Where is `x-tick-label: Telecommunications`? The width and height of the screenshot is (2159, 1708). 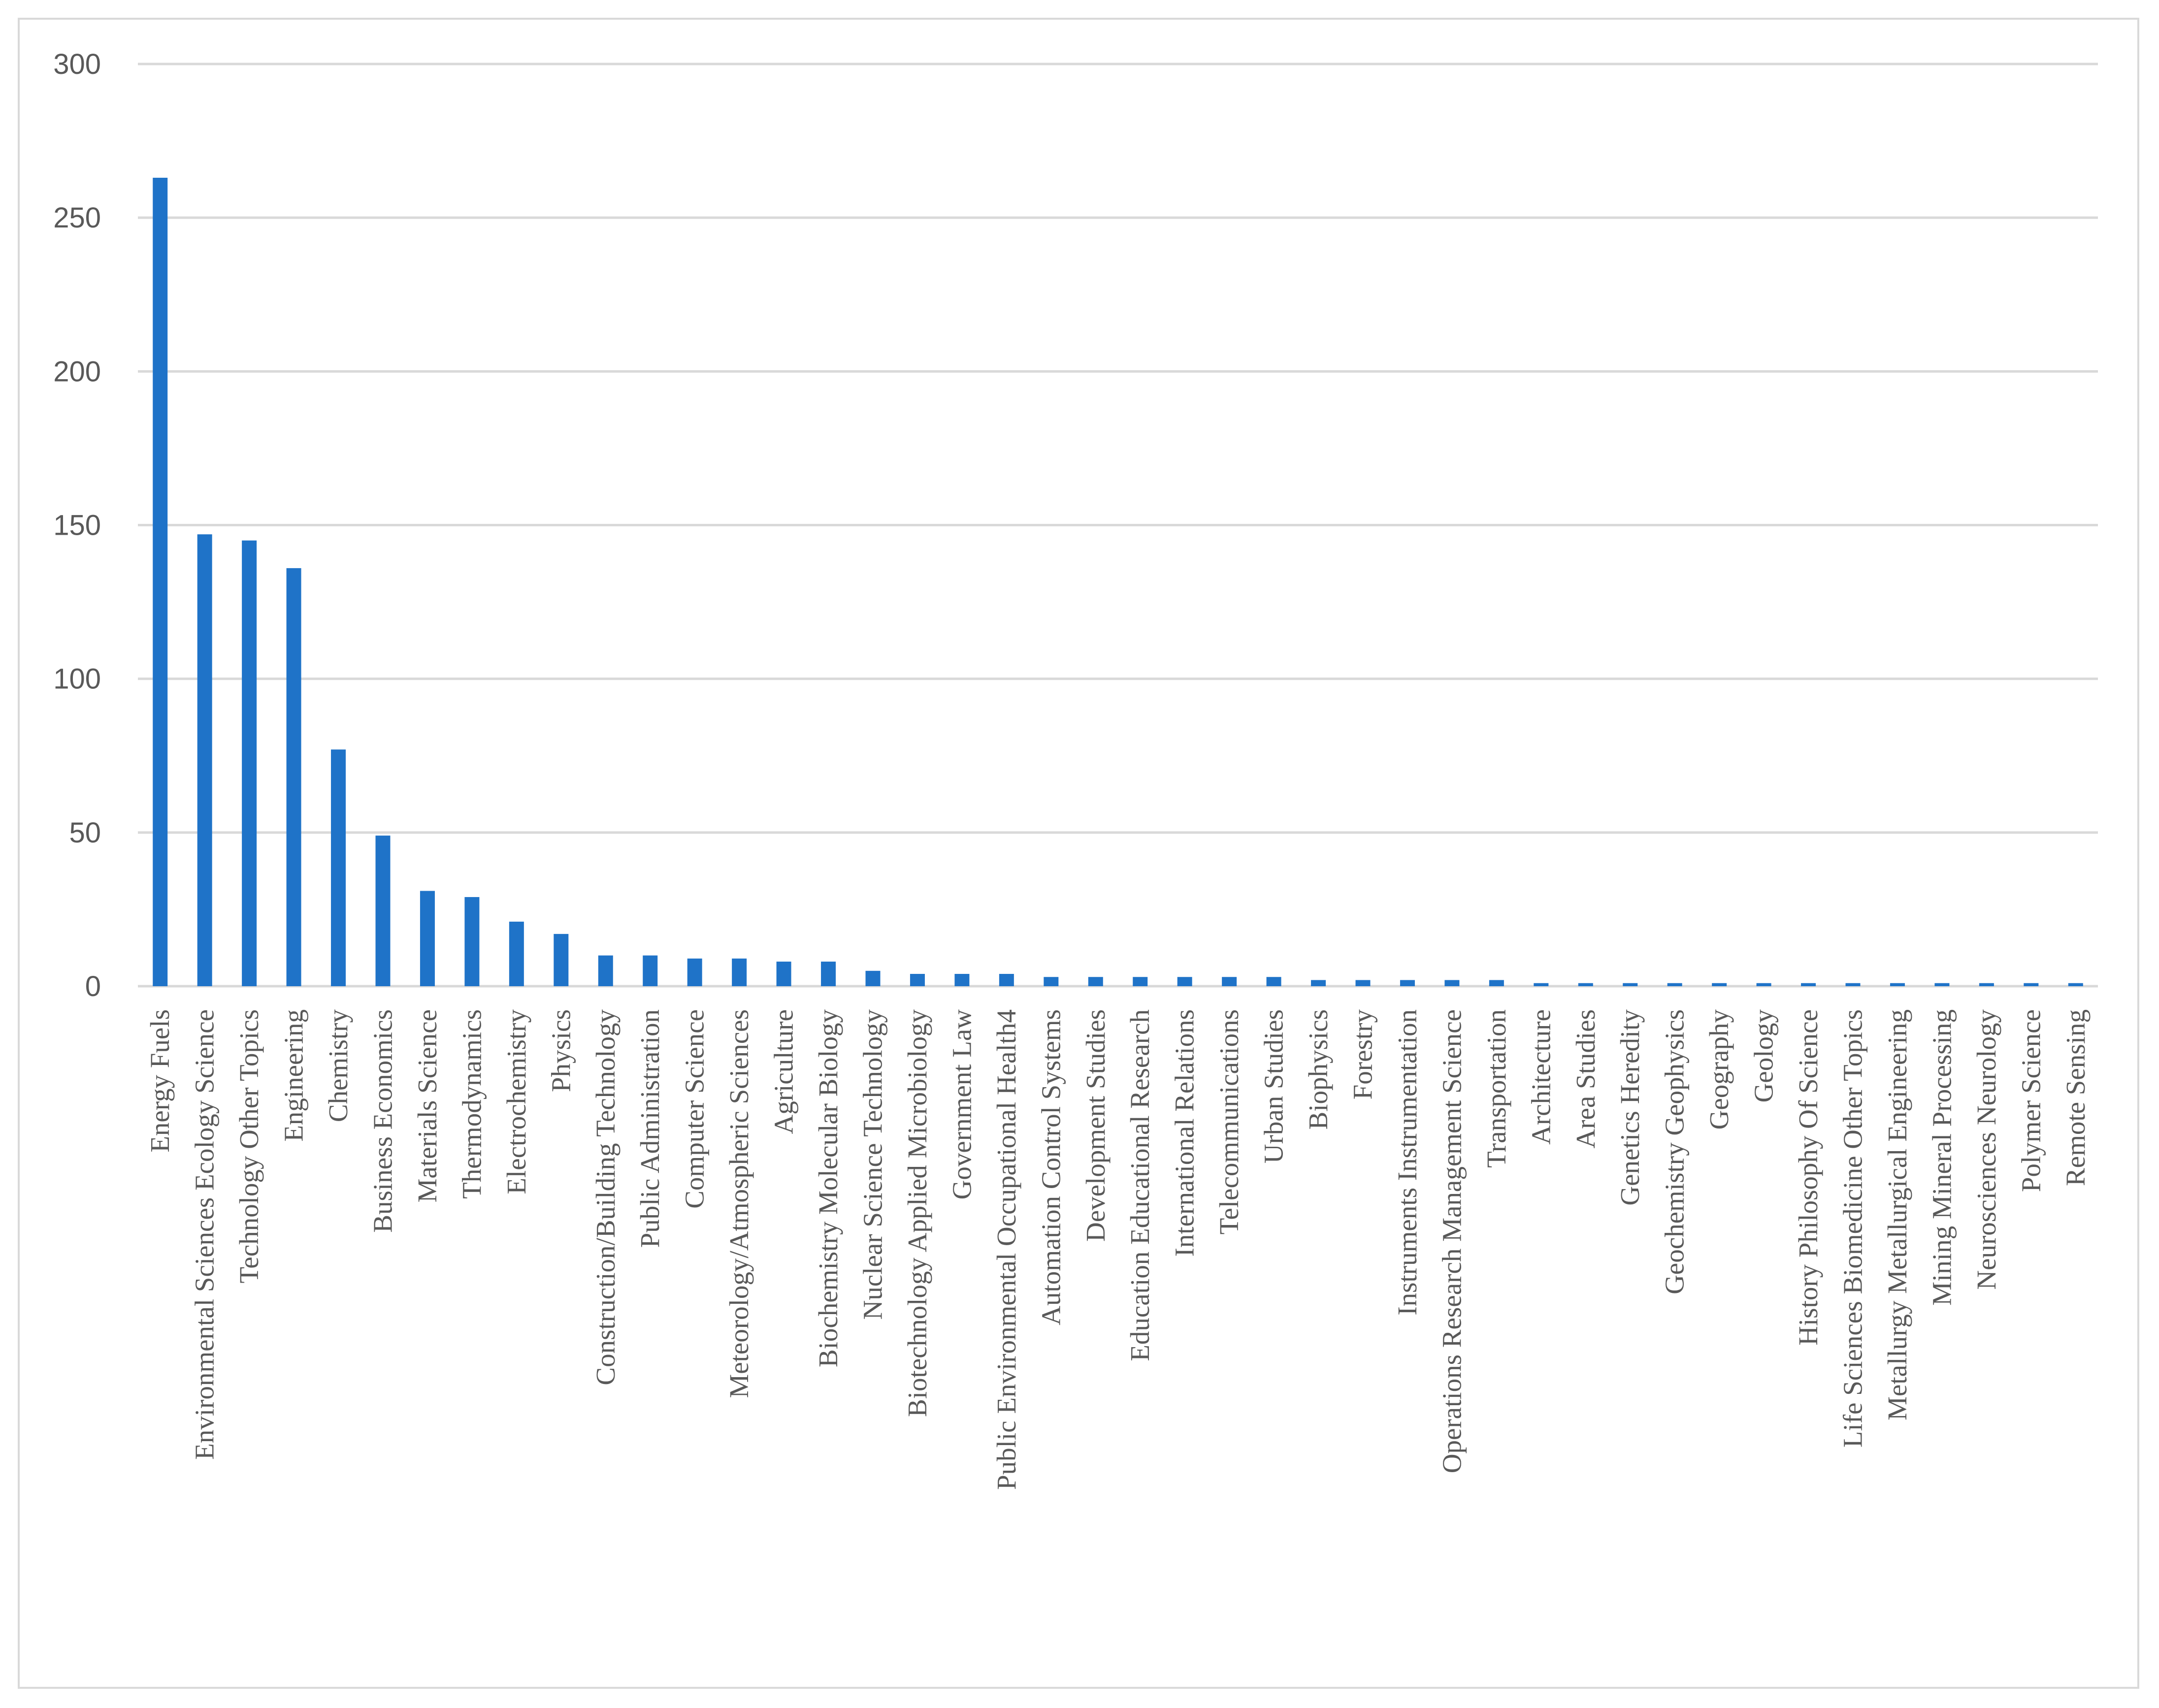
x-tick-label: Telecommunications is located at coordinates (1229, 1121).